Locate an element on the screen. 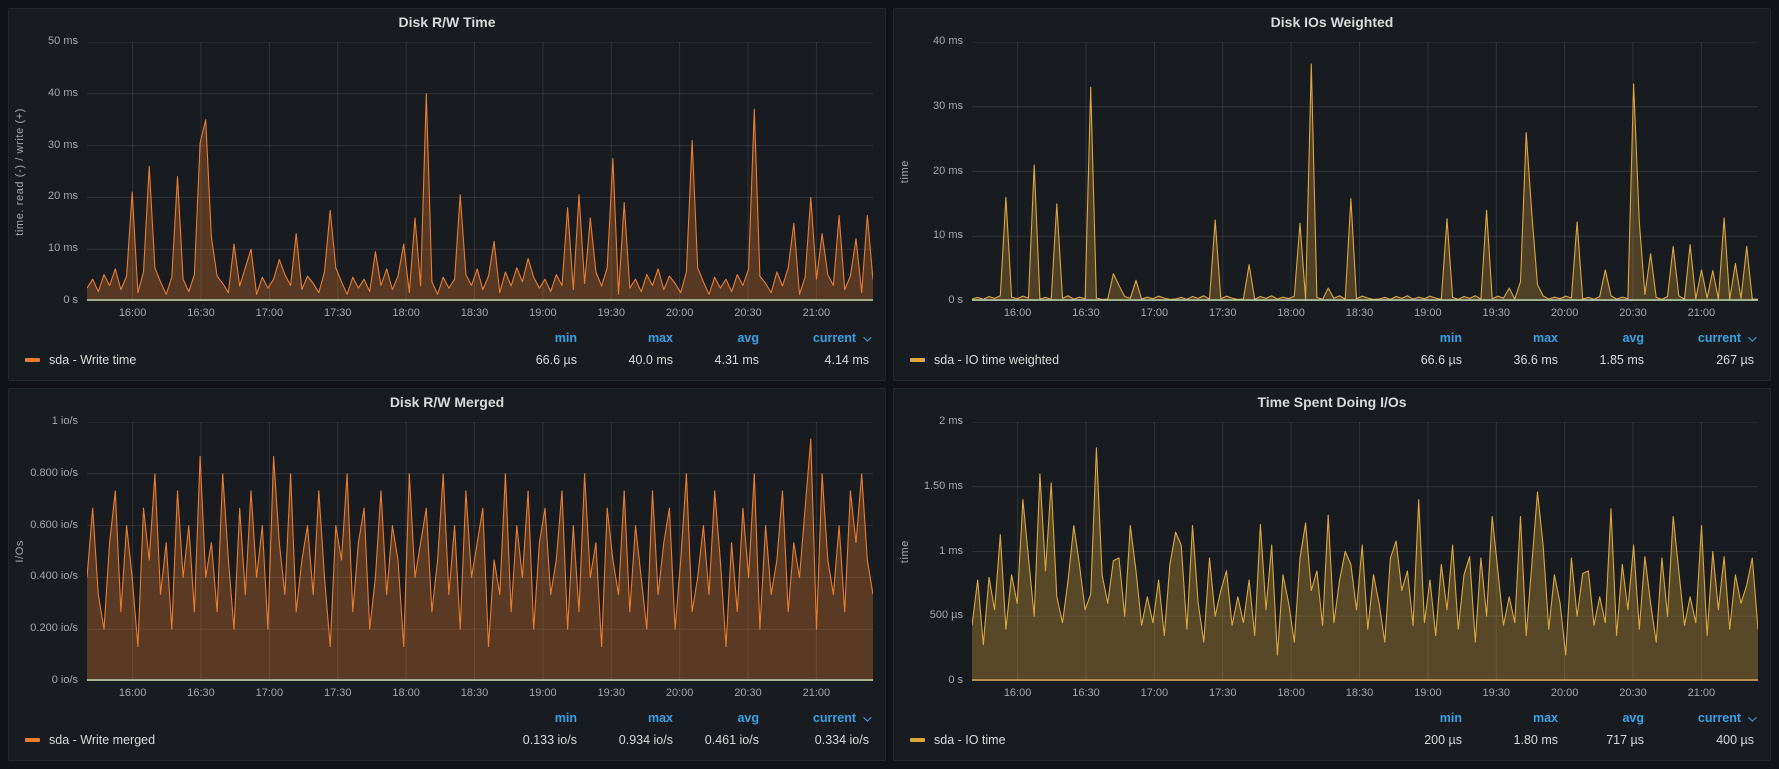  legend-series: sda - Write time is located at coordinates (253, 360).